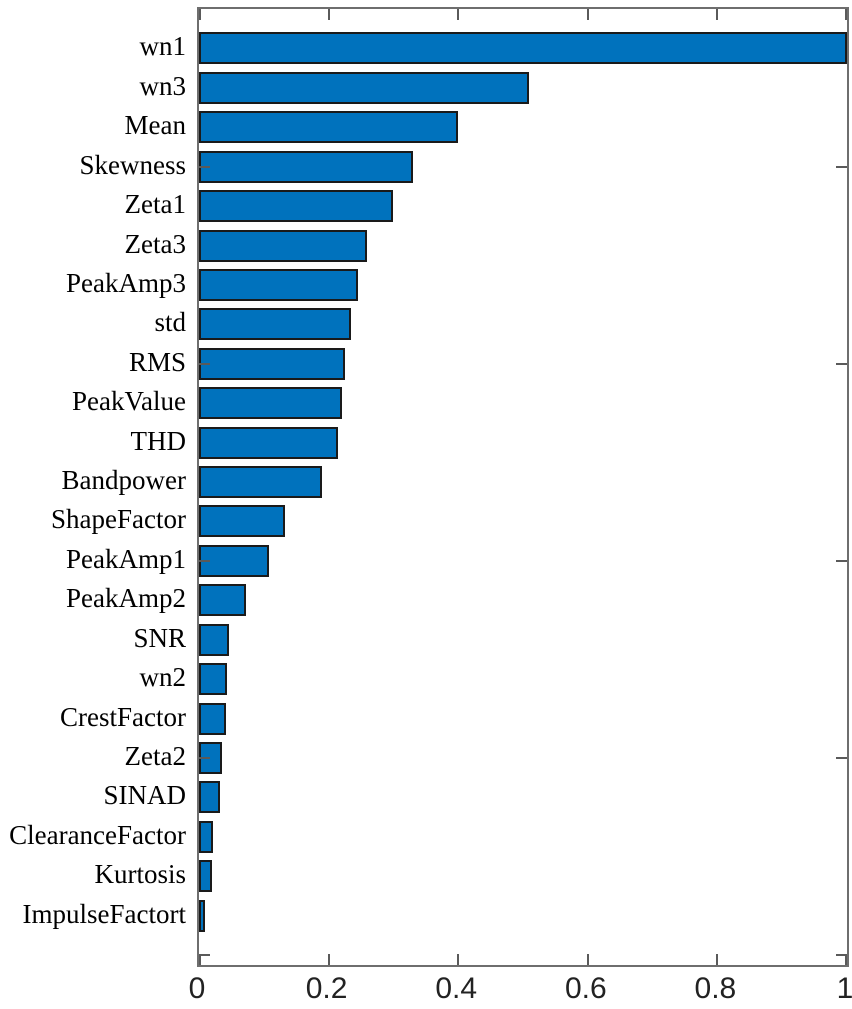  Describe the element at coordinates (126, 558) in the screenshot. I see `y-label-PeakAmp1: PeakAmp1` at that location.